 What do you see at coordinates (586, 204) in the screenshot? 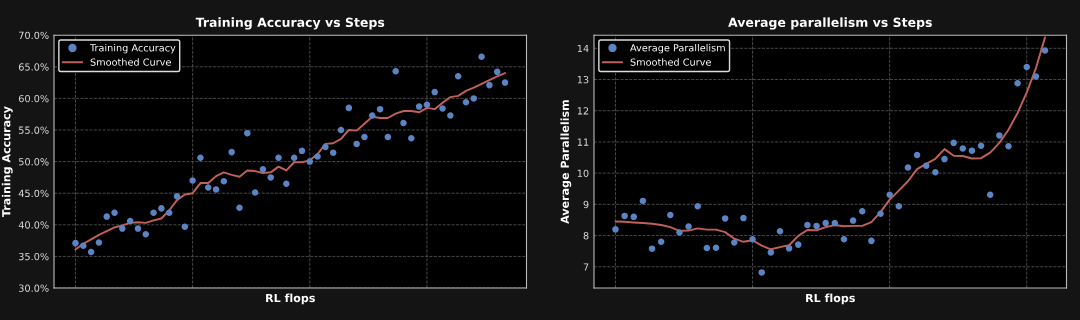
I see `y-tick-label: 9` at bounding box center [586, 204].